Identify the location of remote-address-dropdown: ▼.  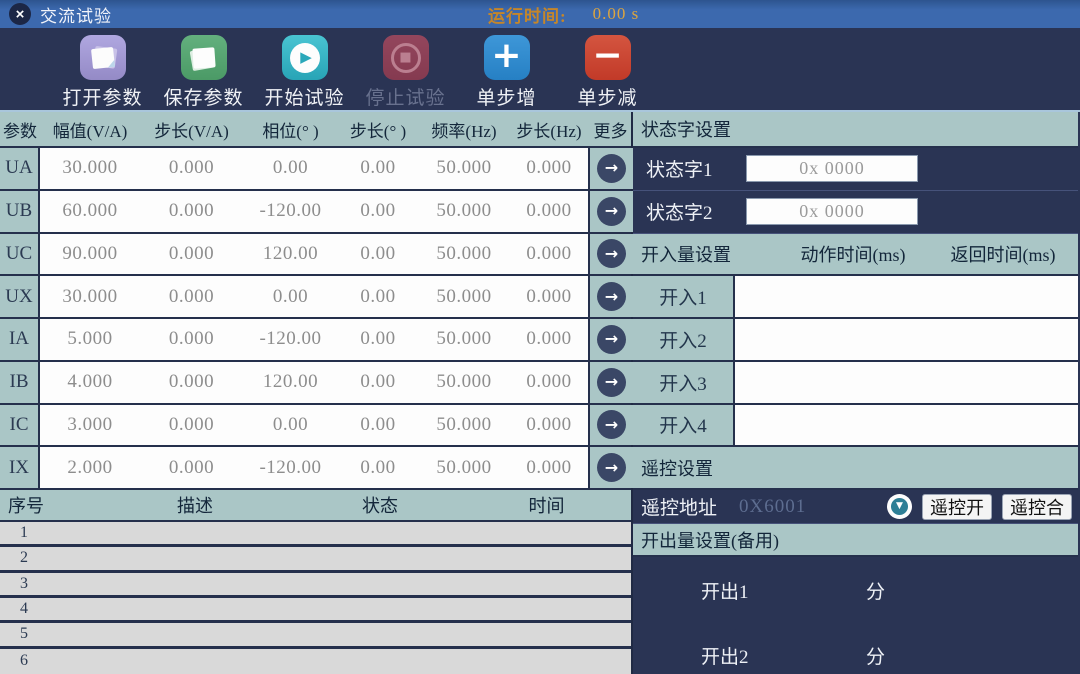
(900, 506).